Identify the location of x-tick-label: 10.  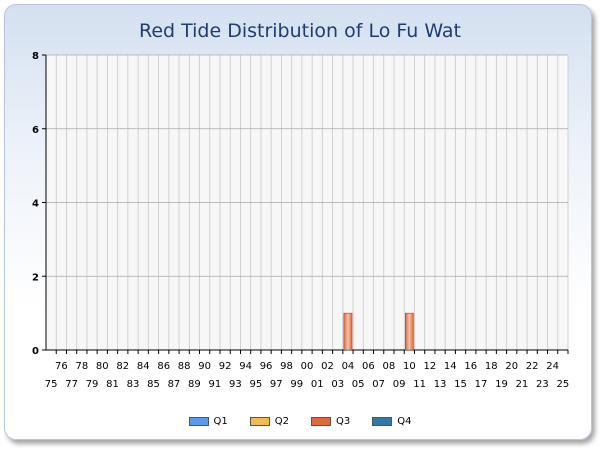
(409, 366).